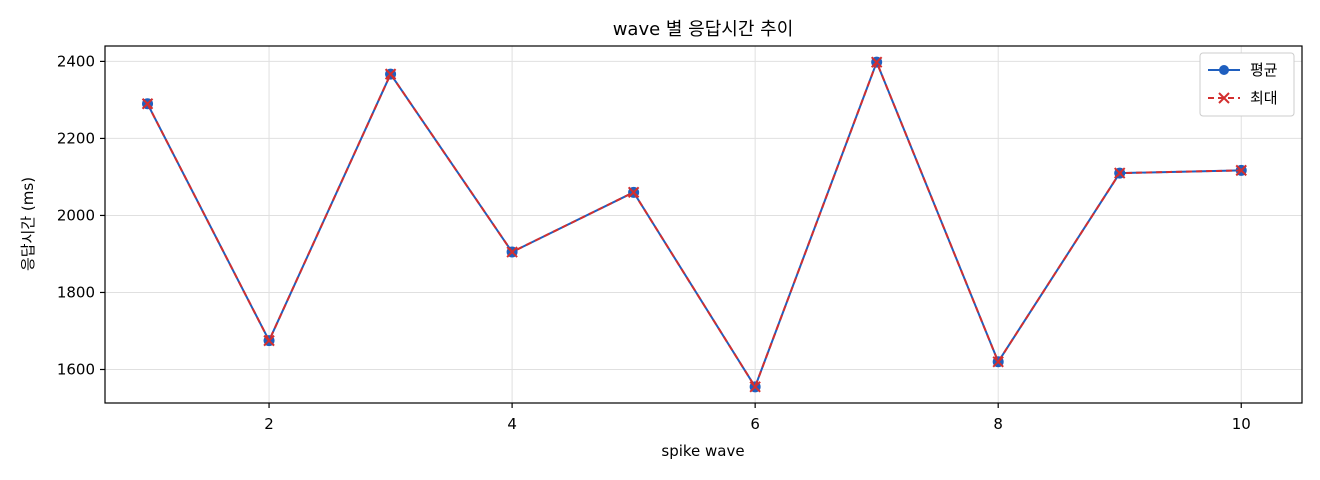 The height and width of the screenshot is (480, 1320). Describe the element at coordinates (512, 424) in the screenshot. I see `x-tick-label: 4` at that location.